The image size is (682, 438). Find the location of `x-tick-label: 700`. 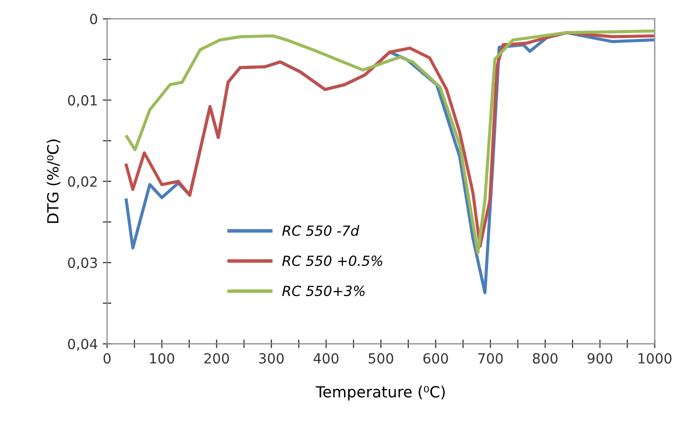

x-tick-label: 700 is located at coordinates (490, 358).